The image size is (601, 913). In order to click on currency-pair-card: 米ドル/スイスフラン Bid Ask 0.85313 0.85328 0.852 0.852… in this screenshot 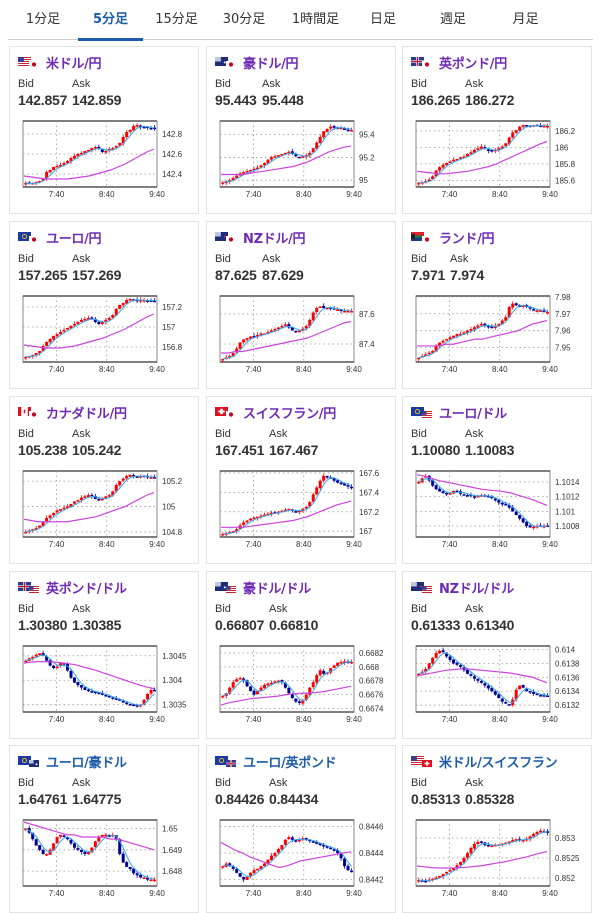, I will do `click(497, 829)`.